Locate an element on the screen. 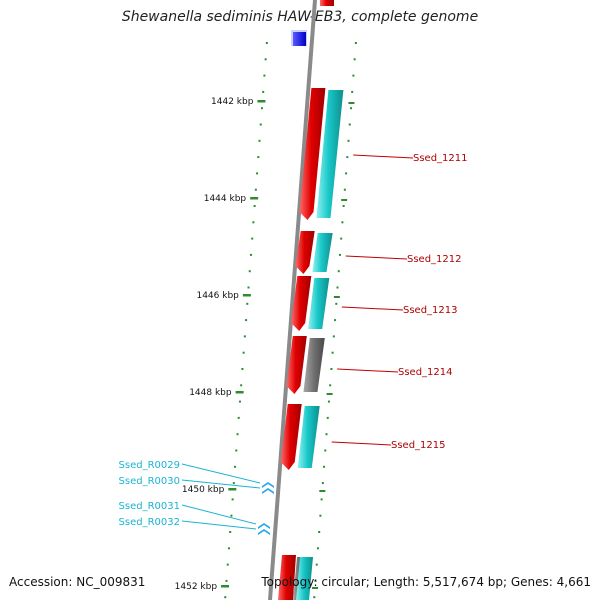  gene-label: Ssed_1213 is located at coordinates (430, 310).